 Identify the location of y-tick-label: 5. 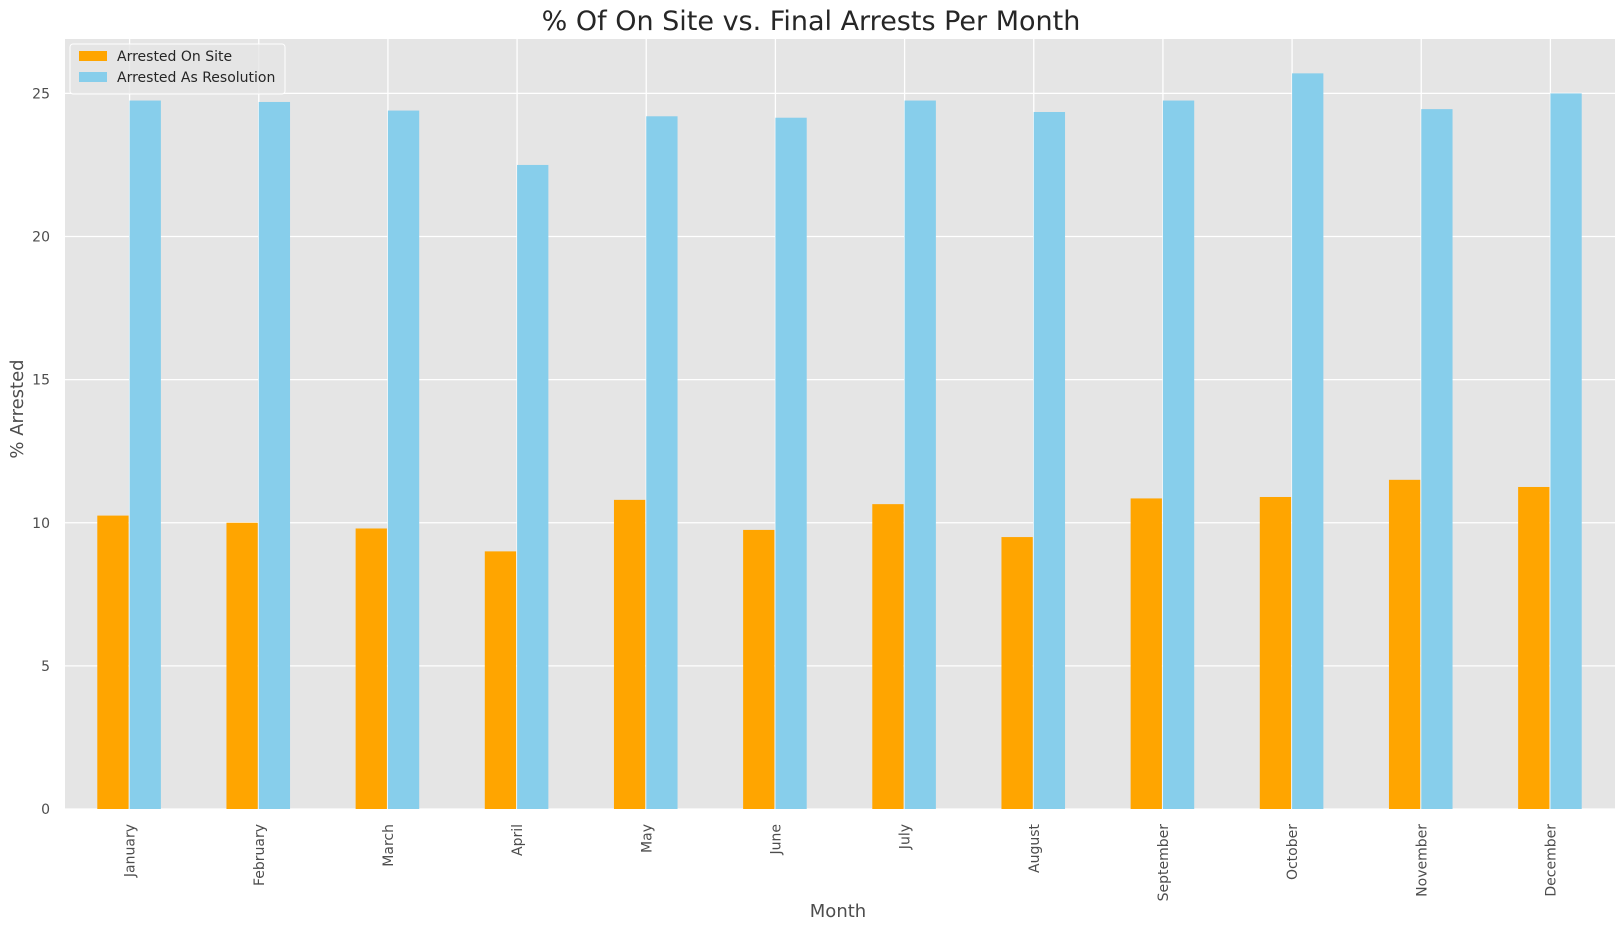
(45, 667).